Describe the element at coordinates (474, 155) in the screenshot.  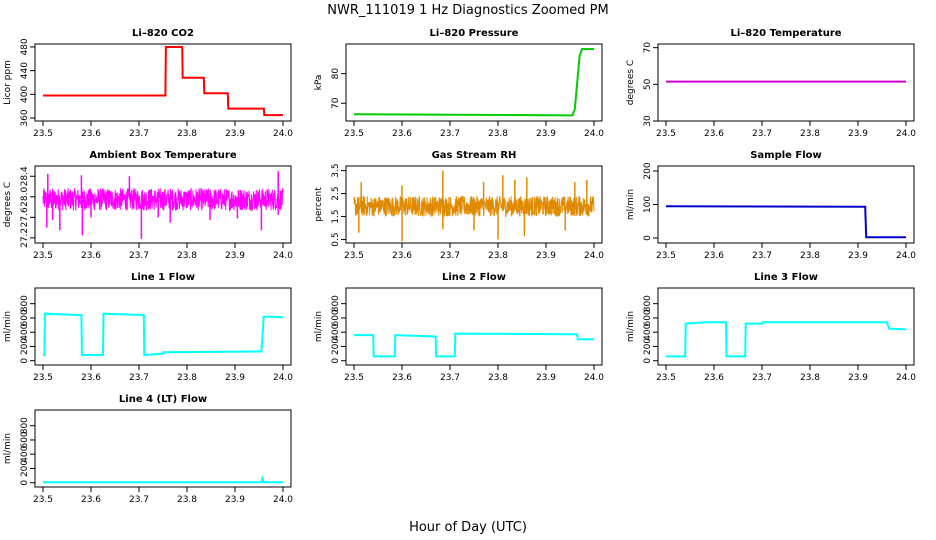
I see `panel-title: Gas Stream RH` at that location.